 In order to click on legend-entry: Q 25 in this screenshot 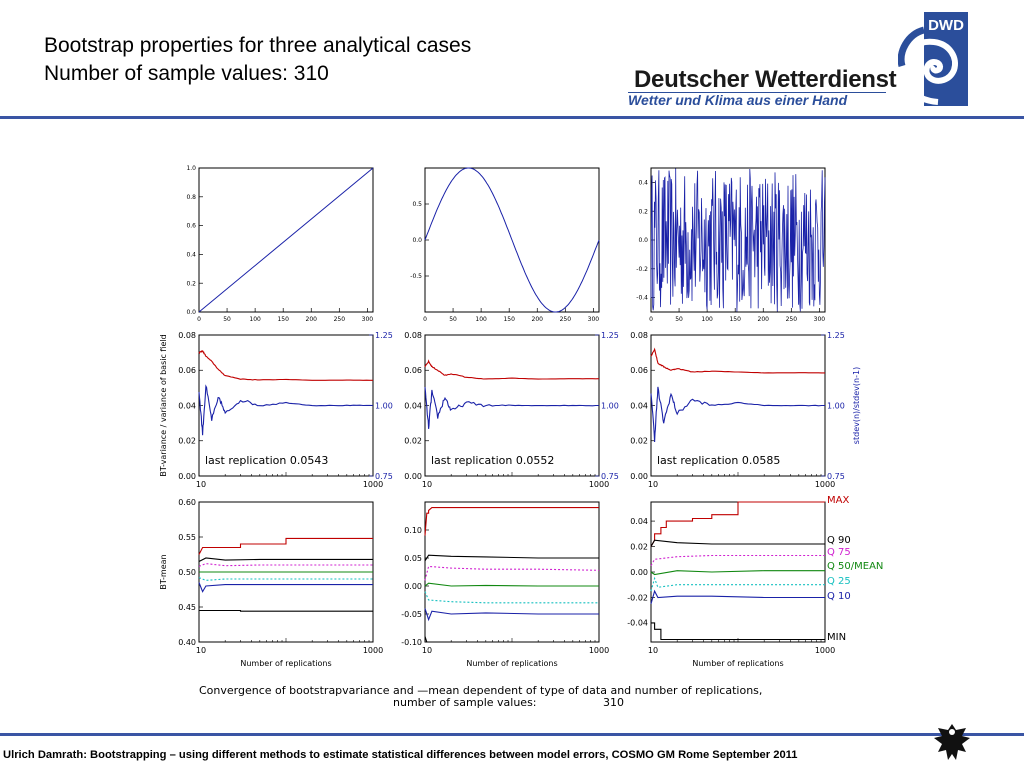, I will do `click(839, 581)`.